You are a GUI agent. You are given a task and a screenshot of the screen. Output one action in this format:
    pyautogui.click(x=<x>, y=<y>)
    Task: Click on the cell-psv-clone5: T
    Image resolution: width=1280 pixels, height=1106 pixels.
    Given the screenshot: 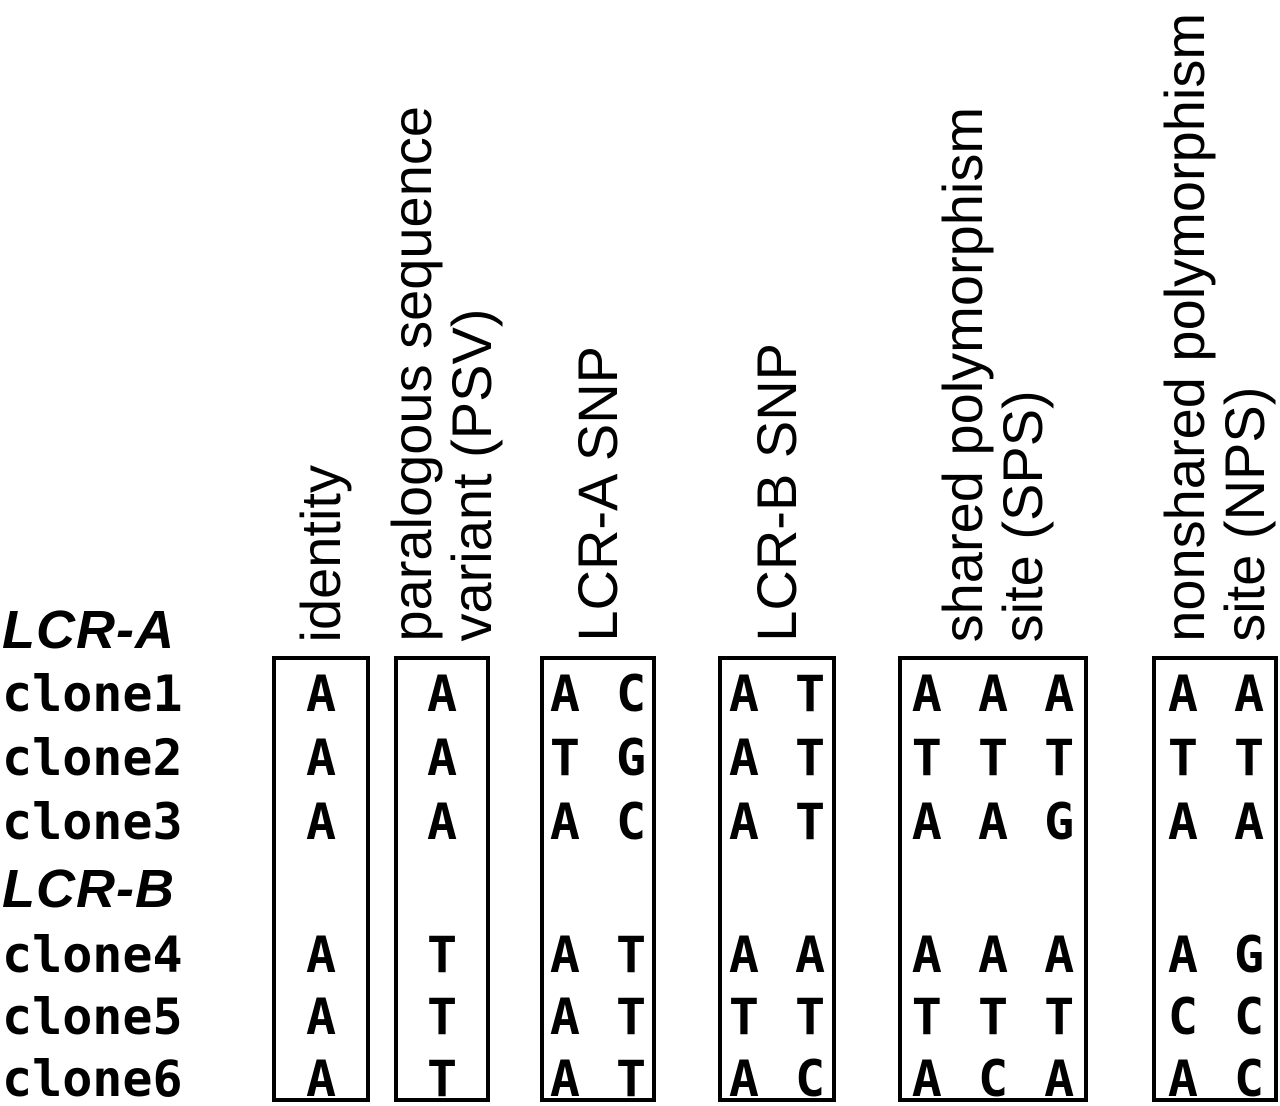 What is the action you would take?
    pyautogui.click(x=442, y=1017)
    